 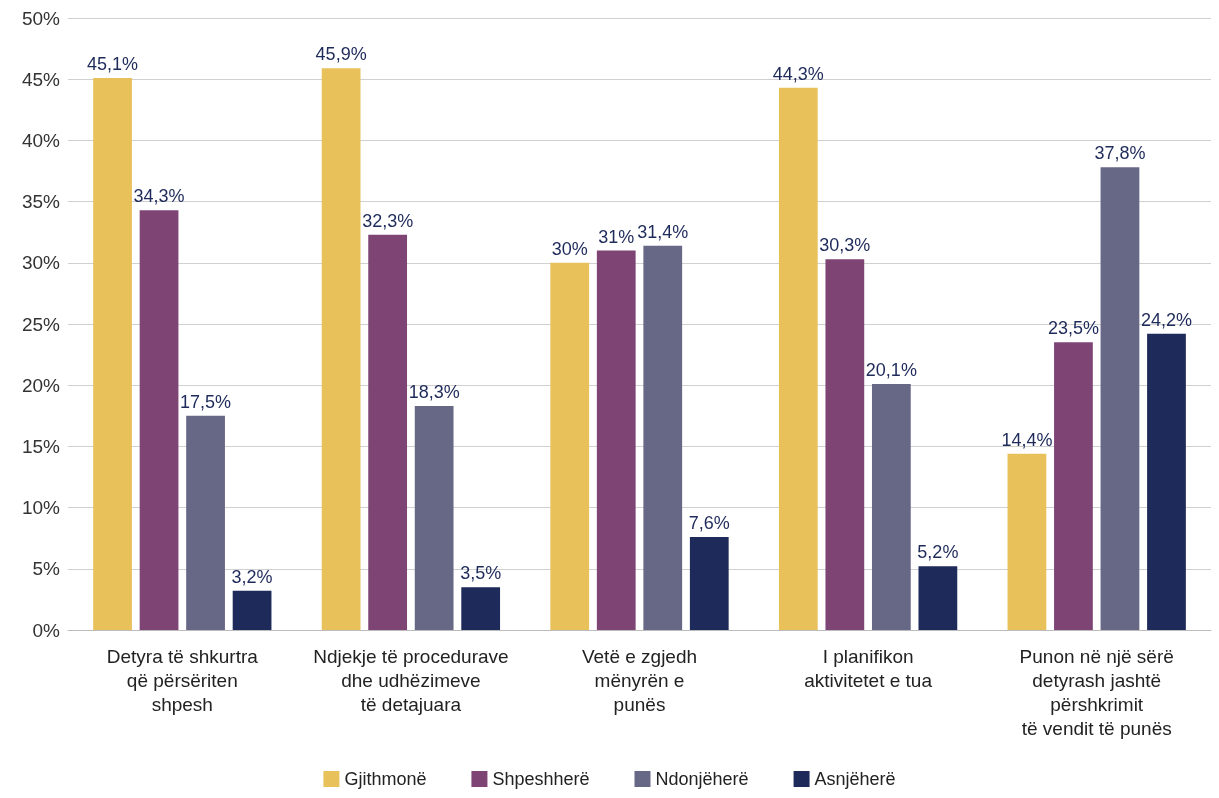 What do you see at coordinates (113, 63) in the screenshot?
I see `data-label: 45,1%` at bounding box center [113, 63].